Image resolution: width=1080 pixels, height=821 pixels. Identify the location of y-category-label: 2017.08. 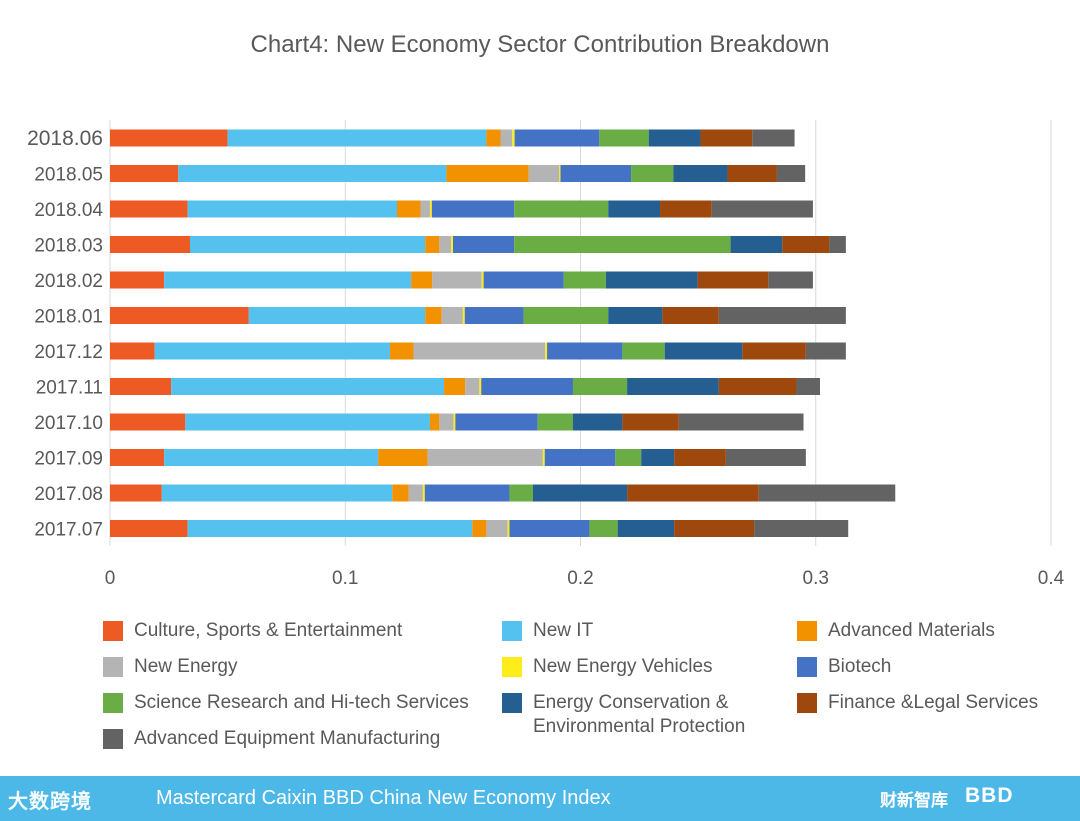
(68, 494).